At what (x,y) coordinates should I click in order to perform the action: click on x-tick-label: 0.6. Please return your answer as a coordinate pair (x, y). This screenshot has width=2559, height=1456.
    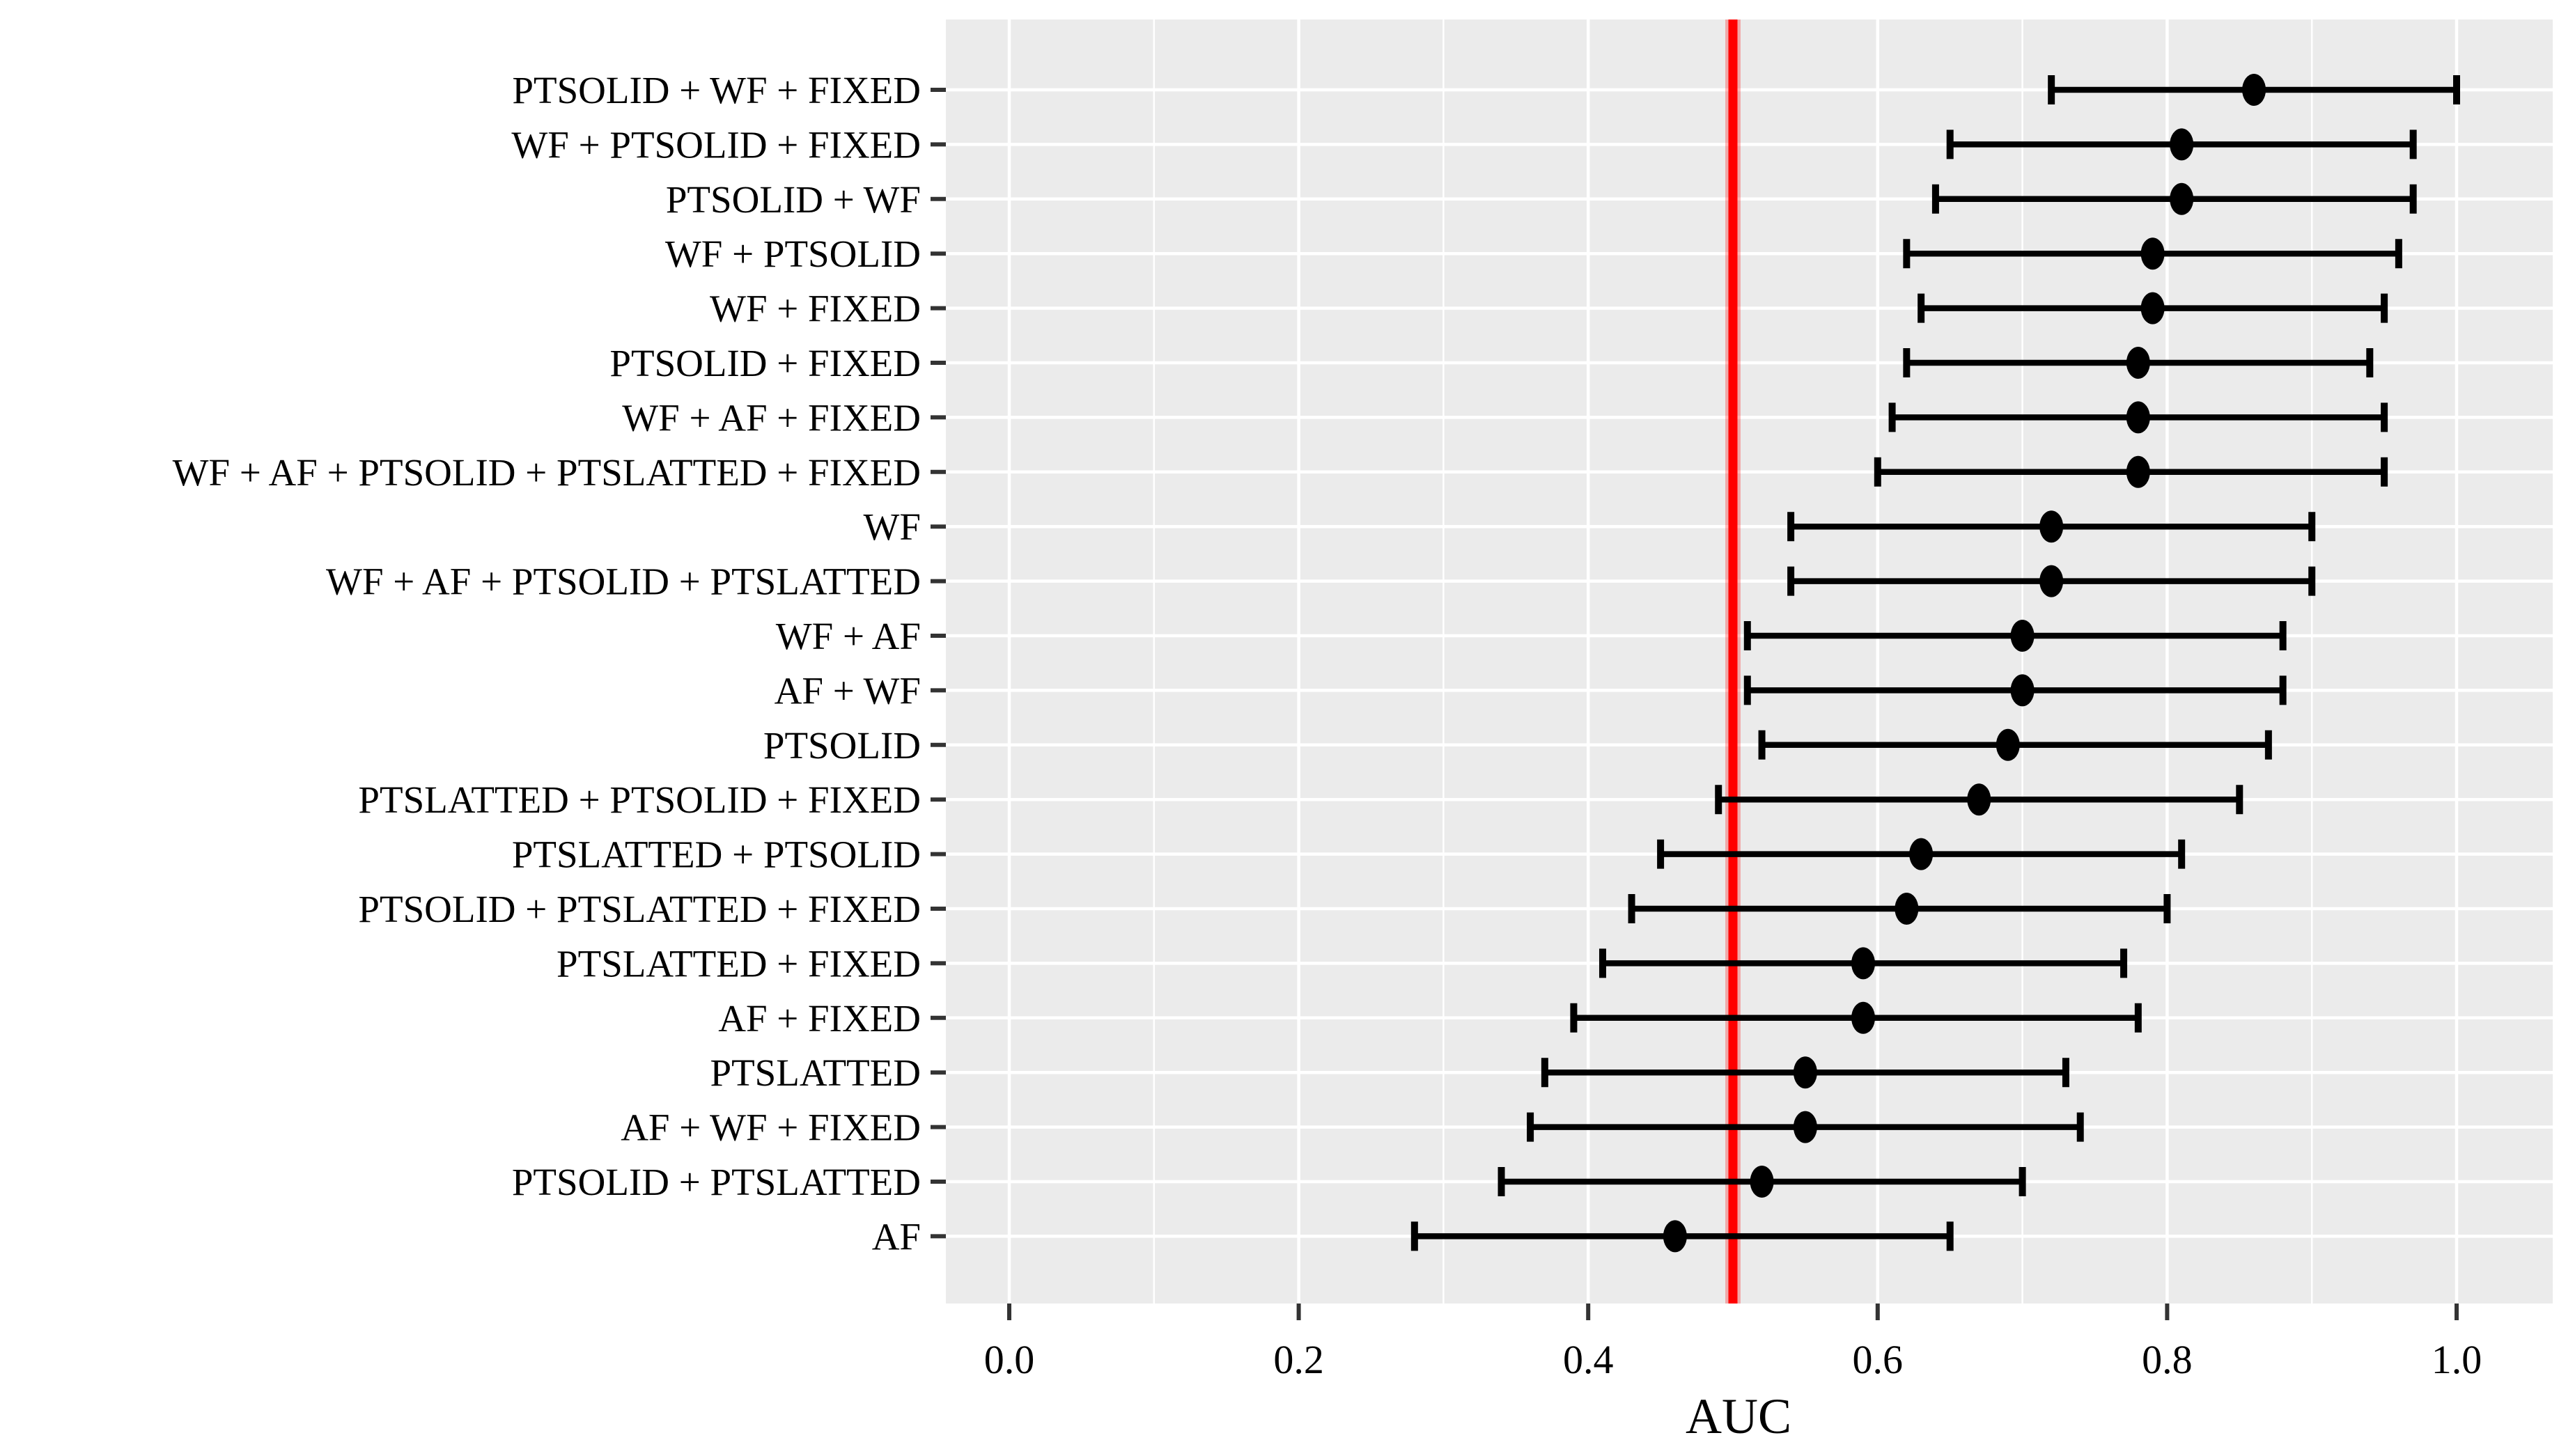
    Looking at the image, I should click on (1878, 1359).